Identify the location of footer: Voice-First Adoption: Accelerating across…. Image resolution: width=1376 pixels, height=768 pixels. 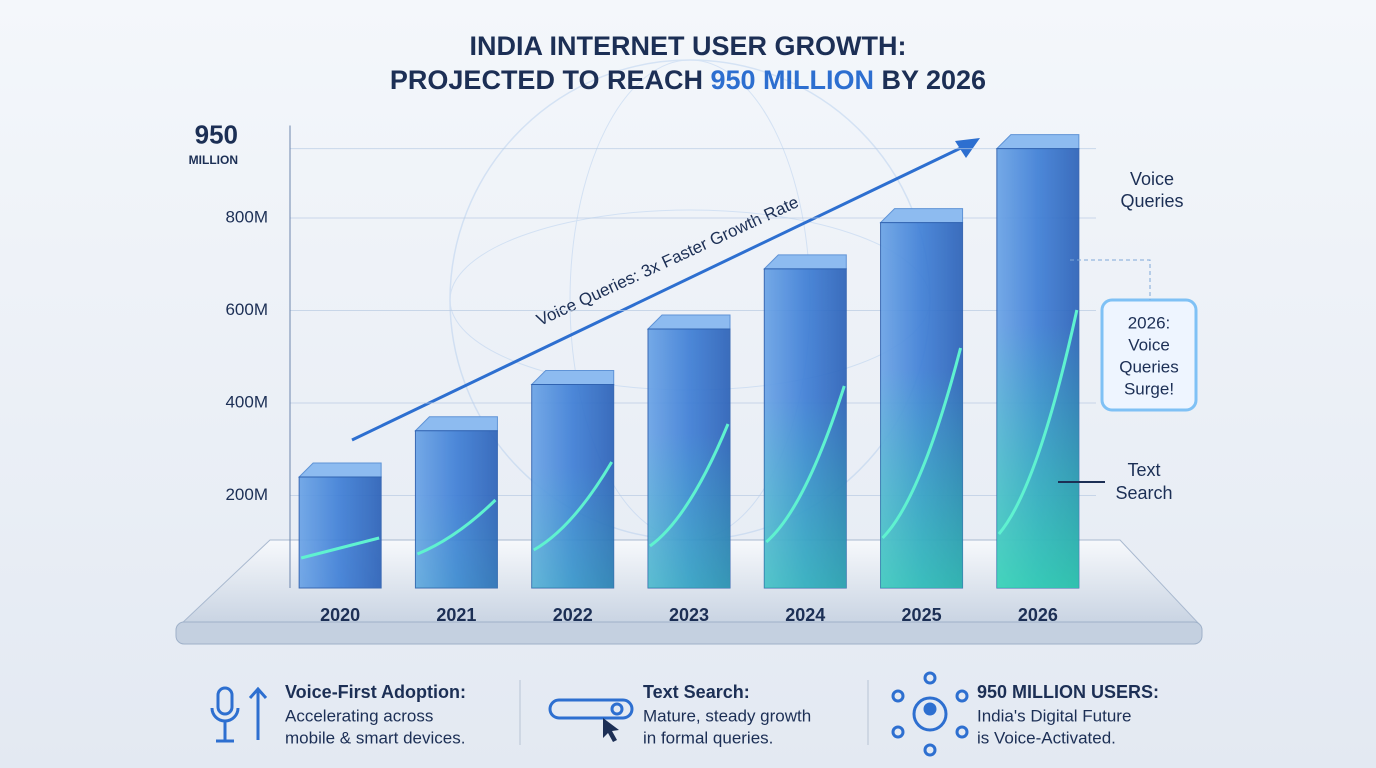
(684, 714).